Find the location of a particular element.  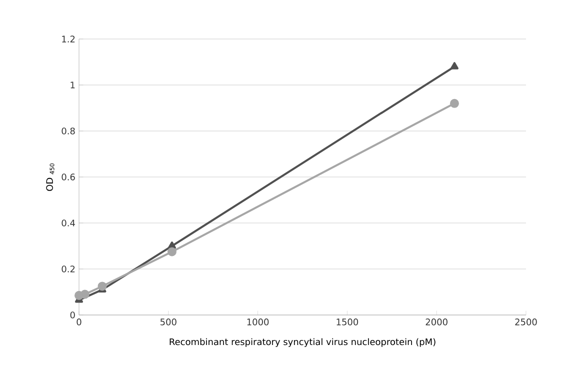

y-axis-title: OD $_{450}$ is located at coordinates (50, 177).